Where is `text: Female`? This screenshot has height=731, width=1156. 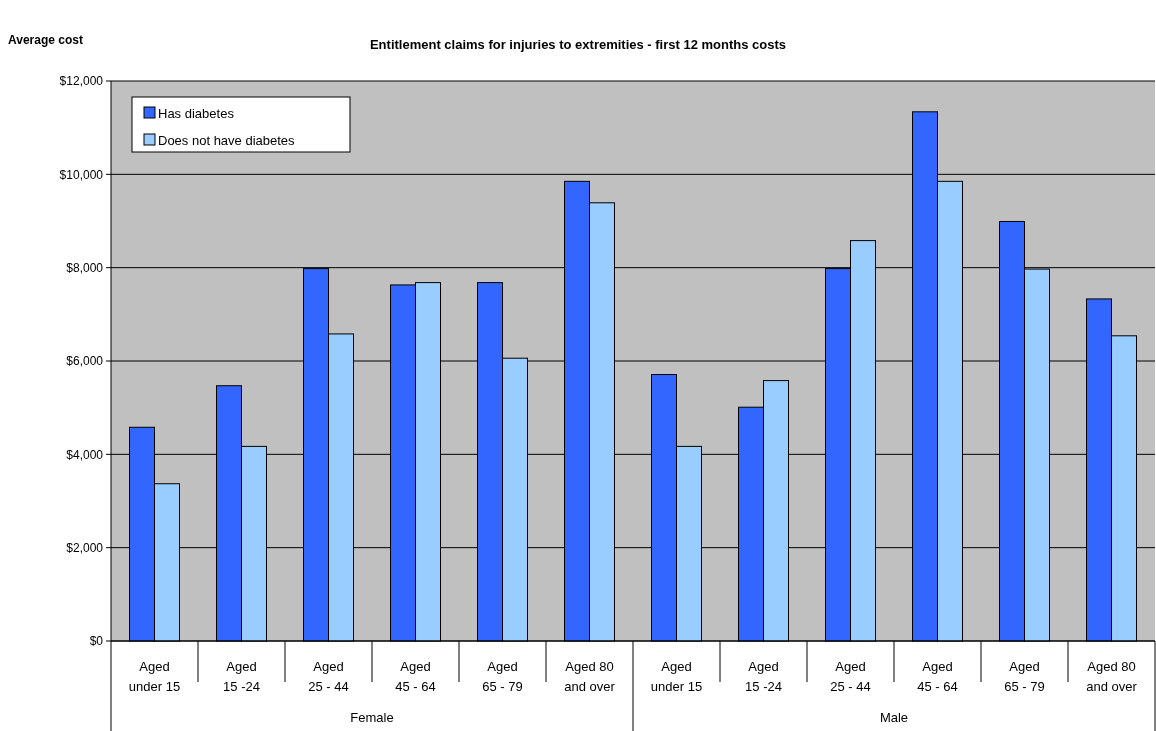
text: Female is located at coordinates (372, 717).